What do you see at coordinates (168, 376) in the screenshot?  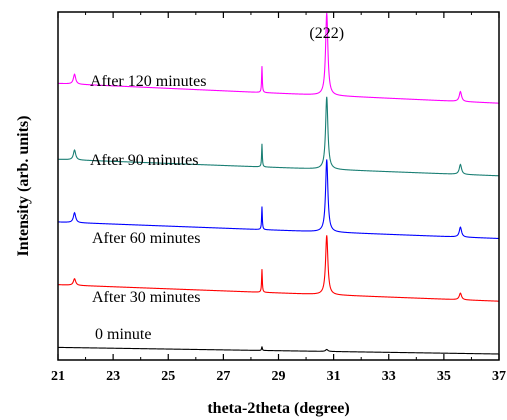 I see `x-tick-label: 25` at bounding box center [168, 376].